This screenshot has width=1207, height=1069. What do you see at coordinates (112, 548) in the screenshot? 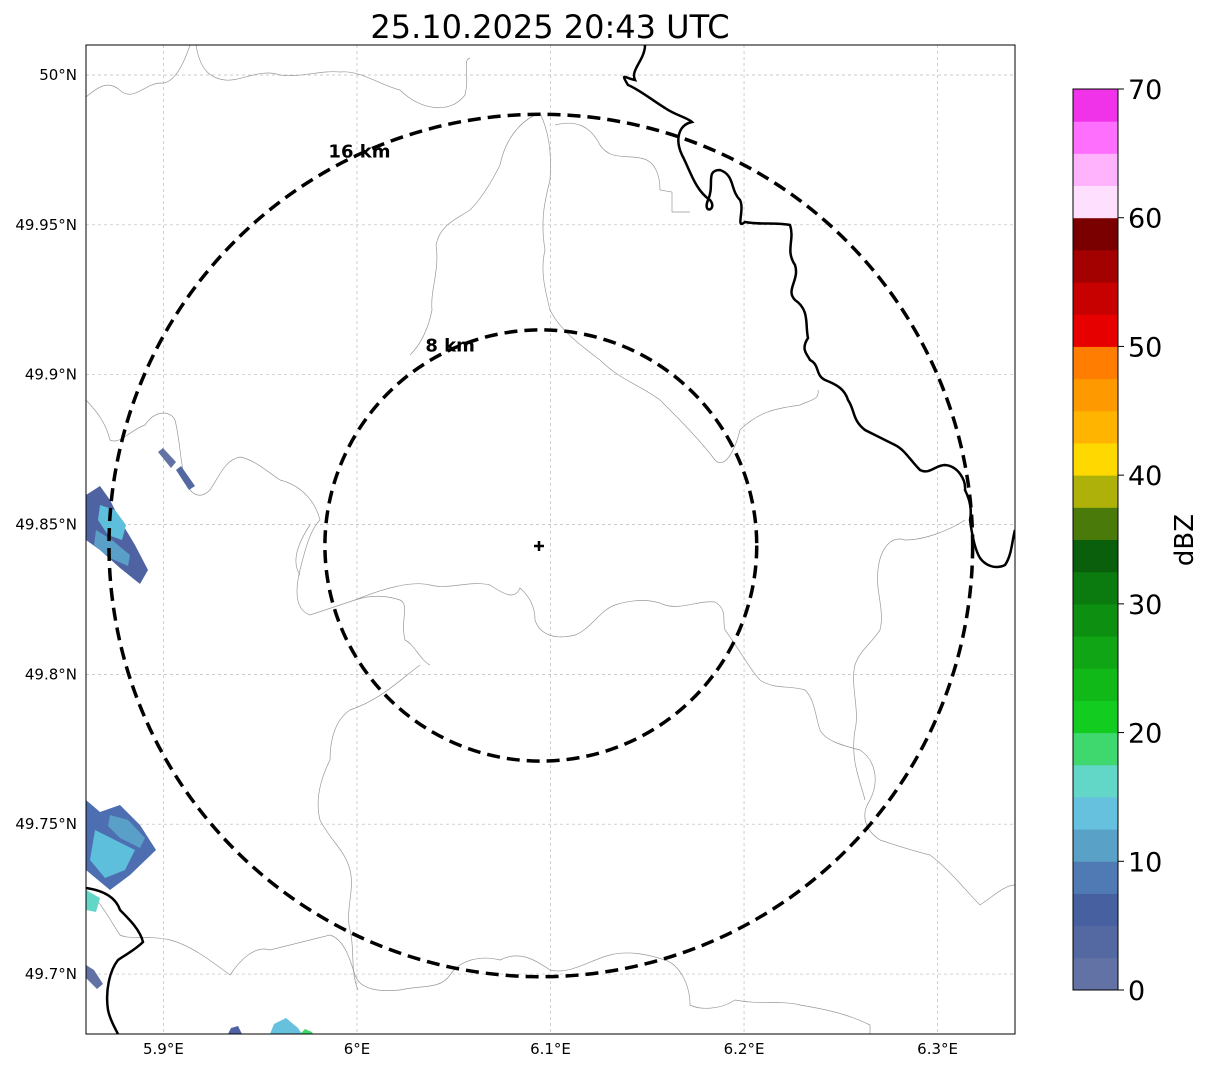
I see `rain-cell-west-mid` at bounding box center [112, 548].